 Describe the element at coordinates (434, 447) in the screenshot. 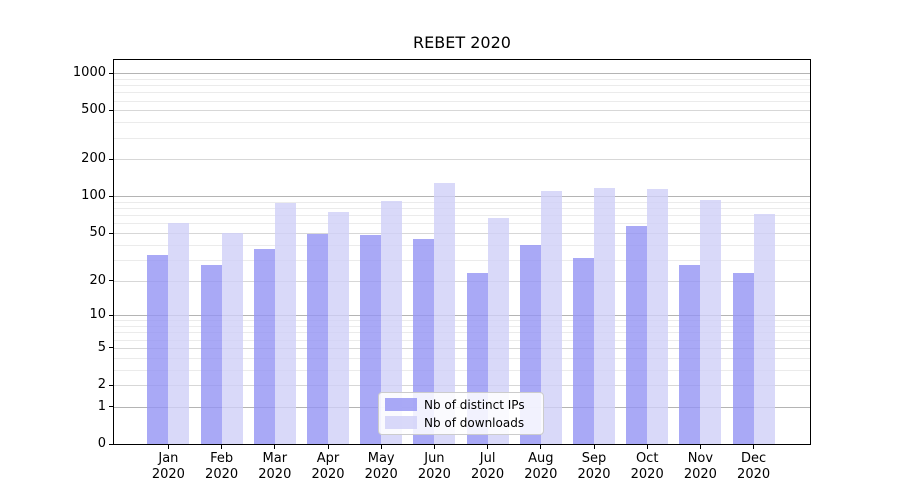

I see `x-tick-jun` at that location.